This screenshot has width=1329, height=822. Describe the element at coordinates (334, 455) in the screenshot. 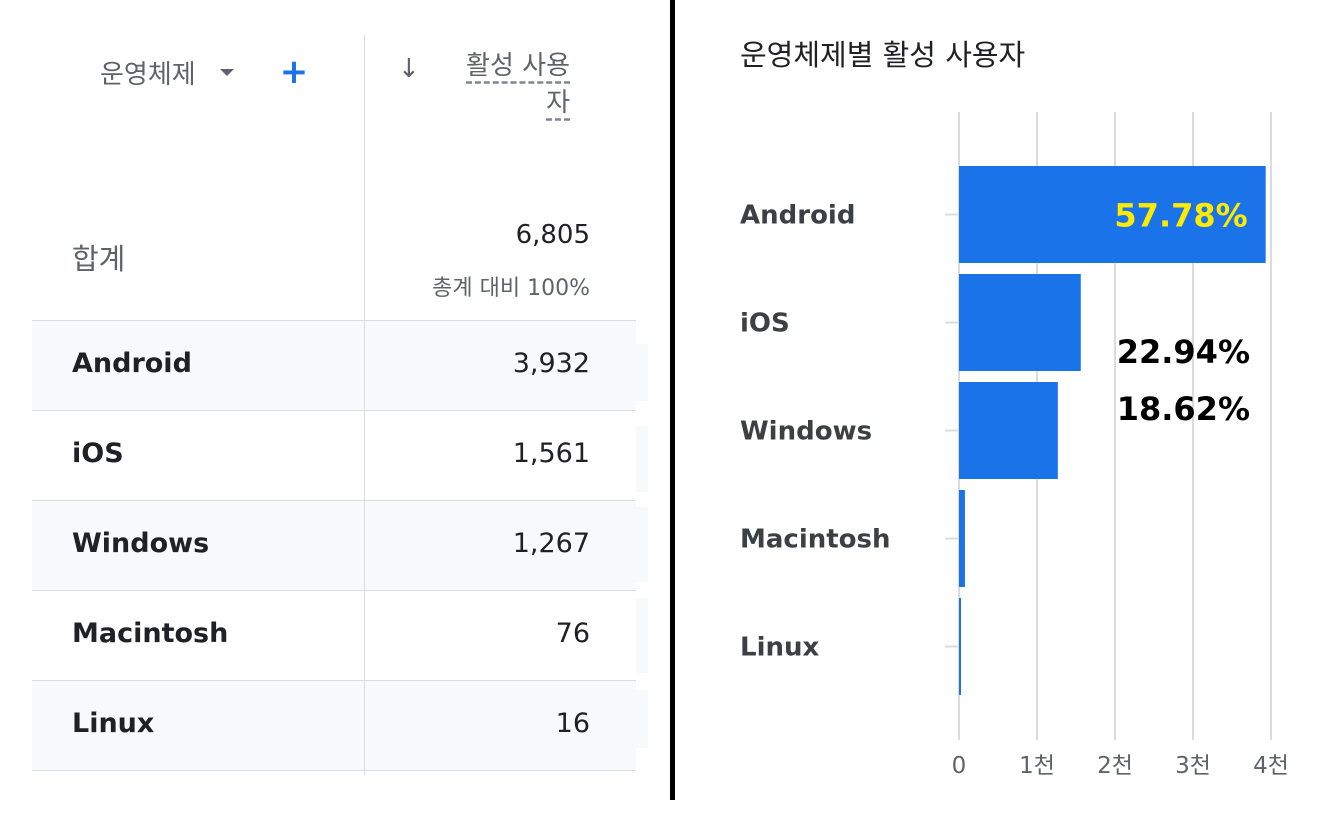

I see `table-row: iOS 1,561` at that location.